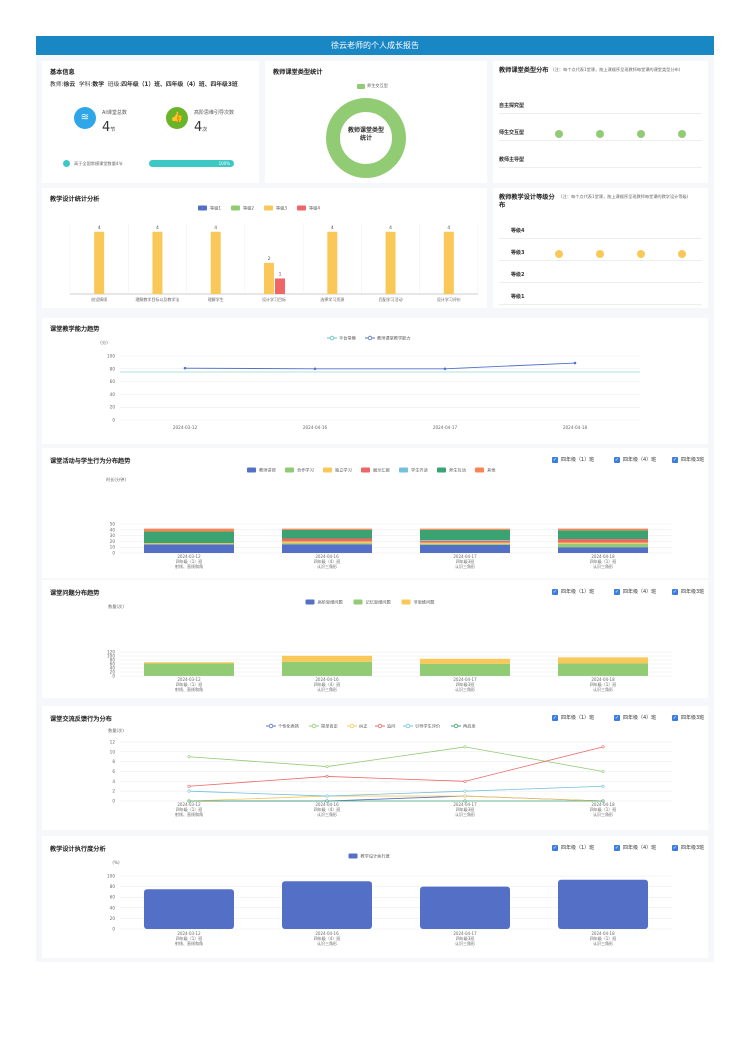 The width and height of the screenshot is (750, 1061). I want to click on high-thinking-count: 4次, so click(201, 127).